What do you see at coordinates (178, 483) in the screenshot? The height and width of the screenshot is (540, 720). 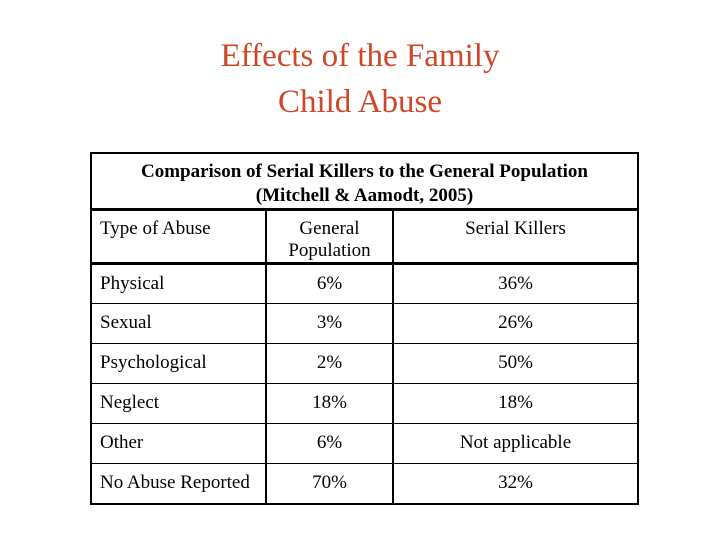 I see `cell-type-of-abuse: No Abuse Reported` at bounding box center [178, 483].